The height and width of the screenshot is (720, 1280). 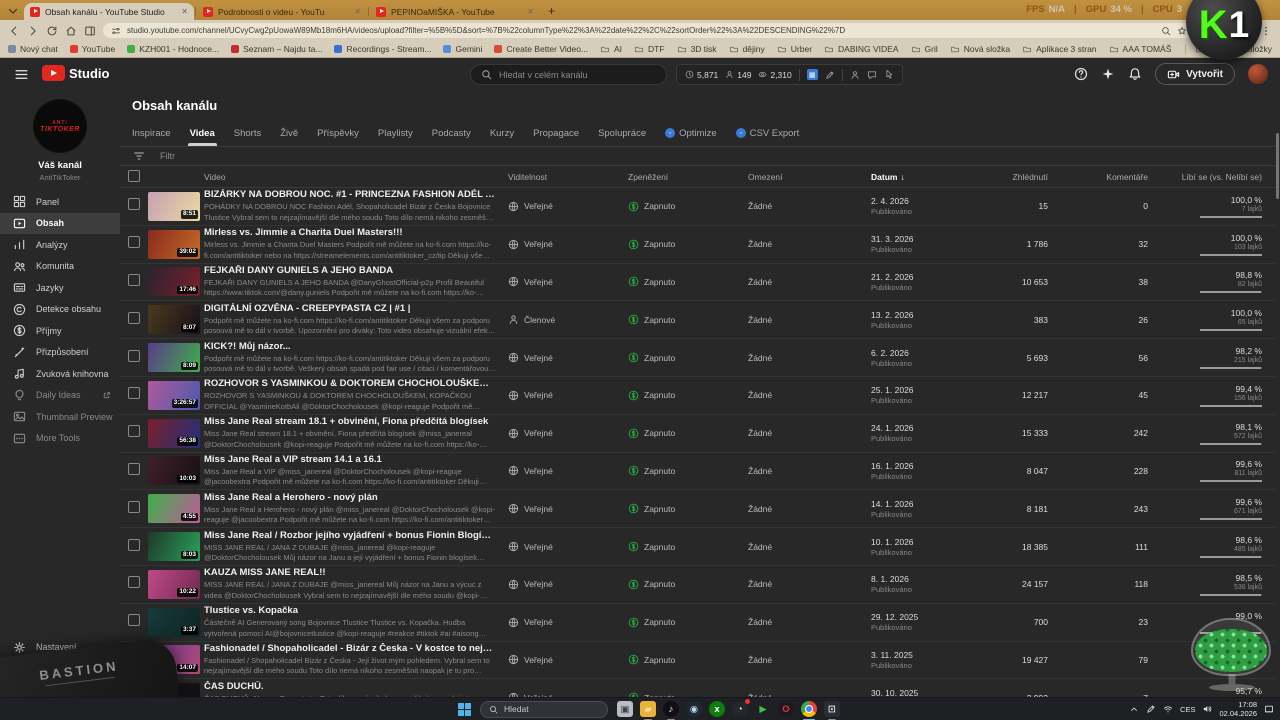 I want to click on tab-playlisty: Playlisty, so click(x=395, y=133).